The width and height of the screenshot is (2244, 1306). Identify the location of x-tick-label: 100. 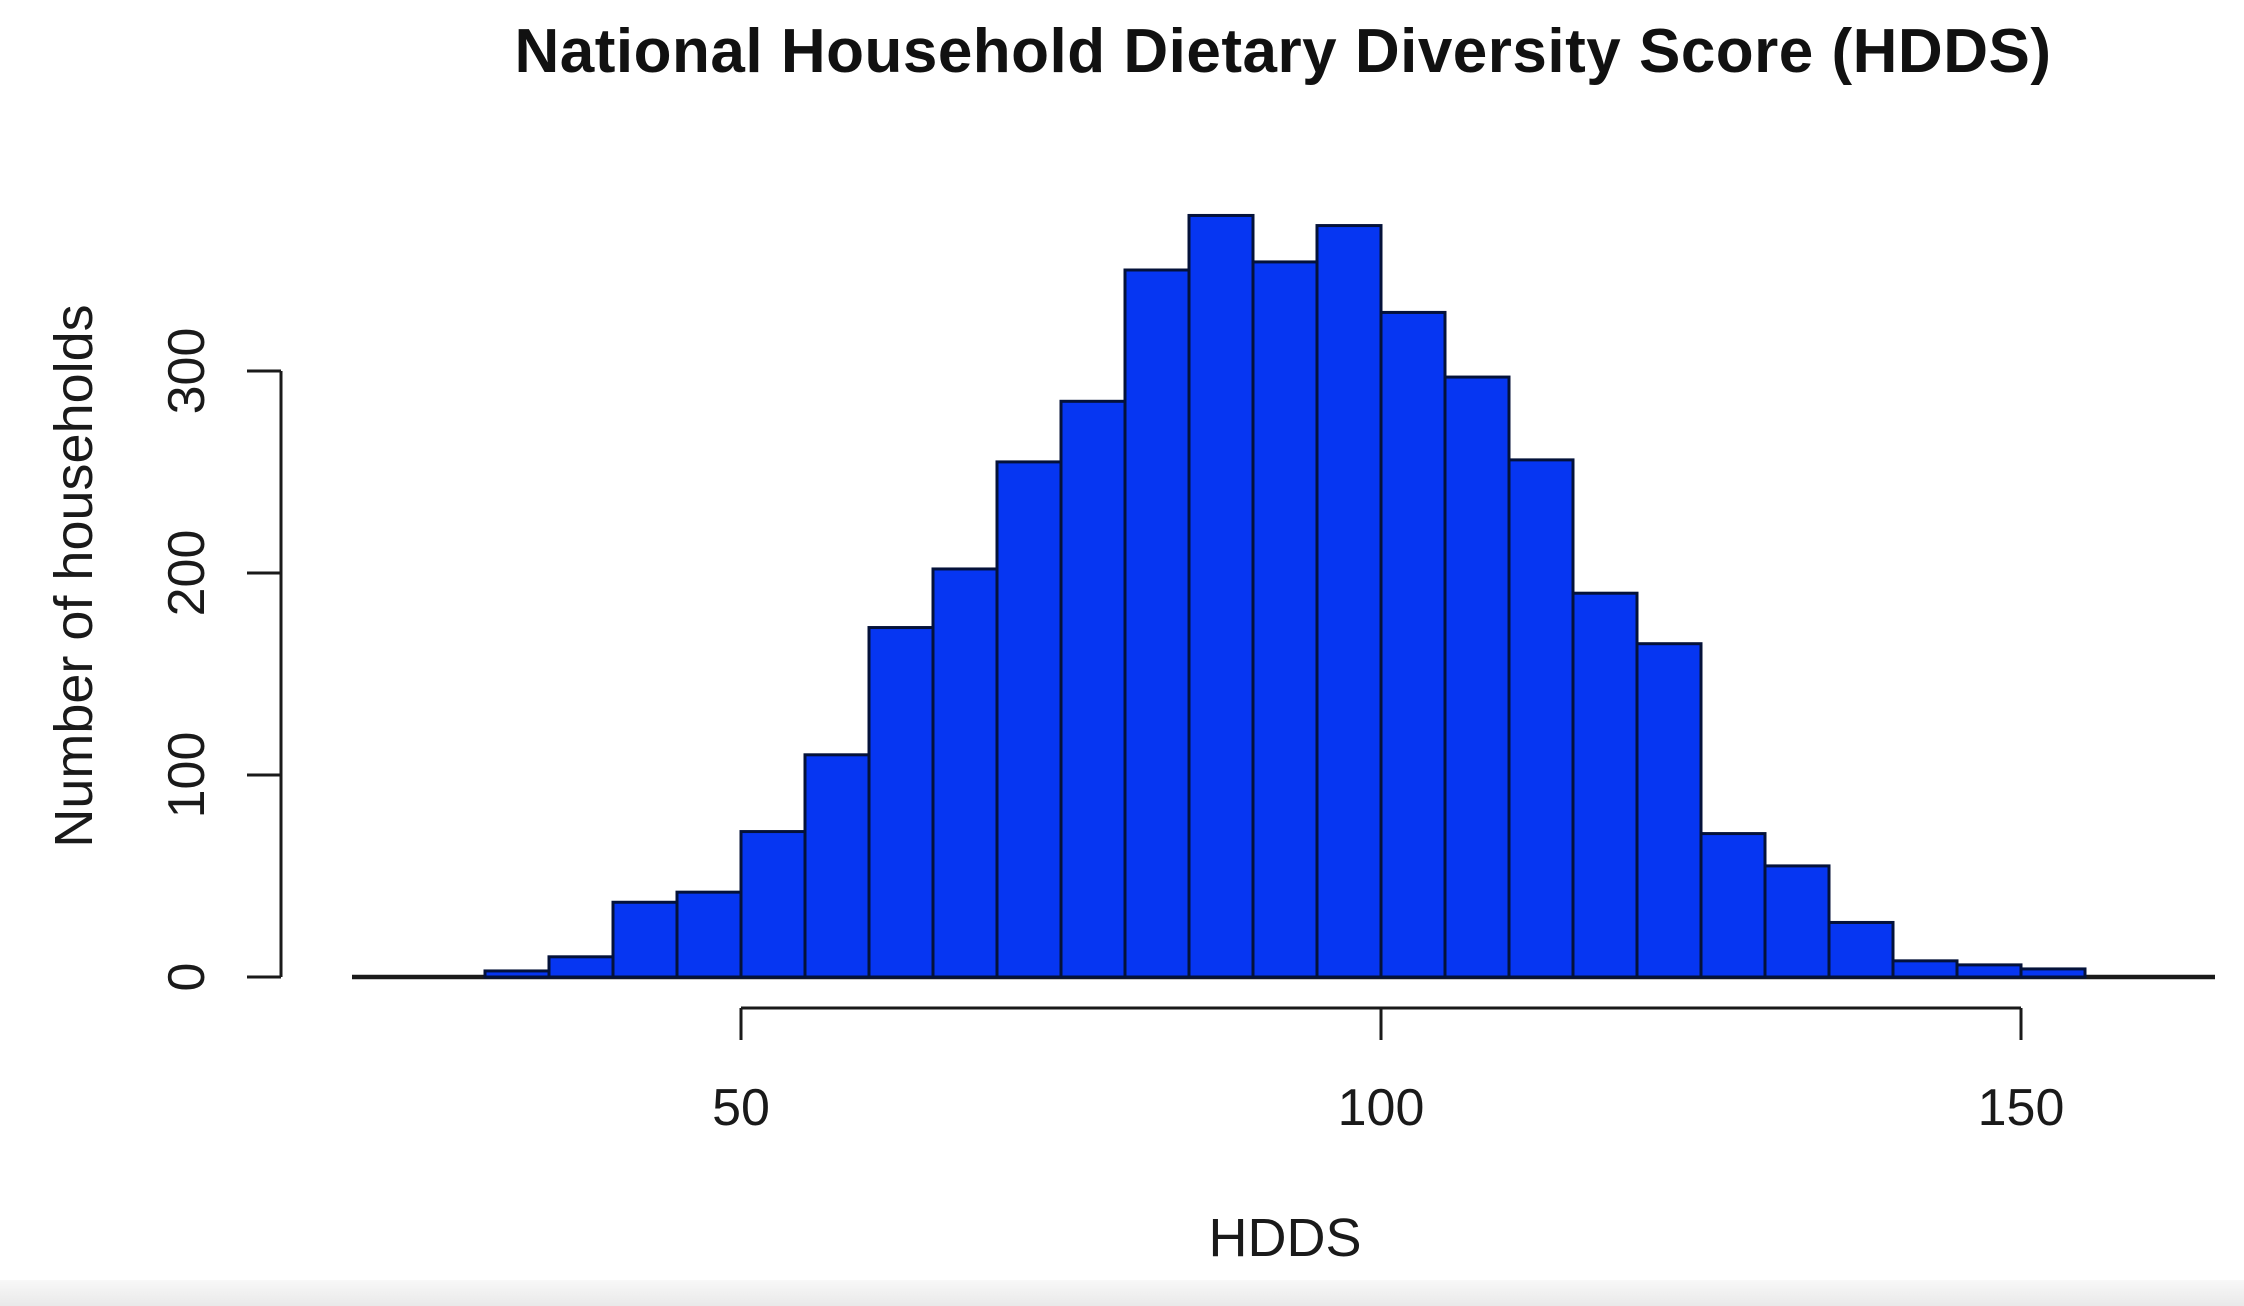
(1381, 1108).